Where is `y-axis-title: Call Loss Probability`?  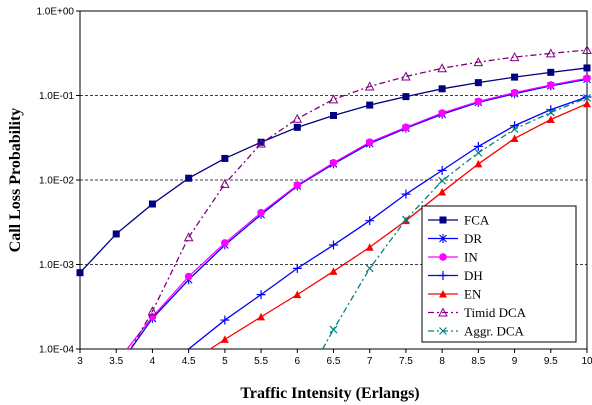 y-axis-title: Call Loss Probability is located at coordinates (15, 180).